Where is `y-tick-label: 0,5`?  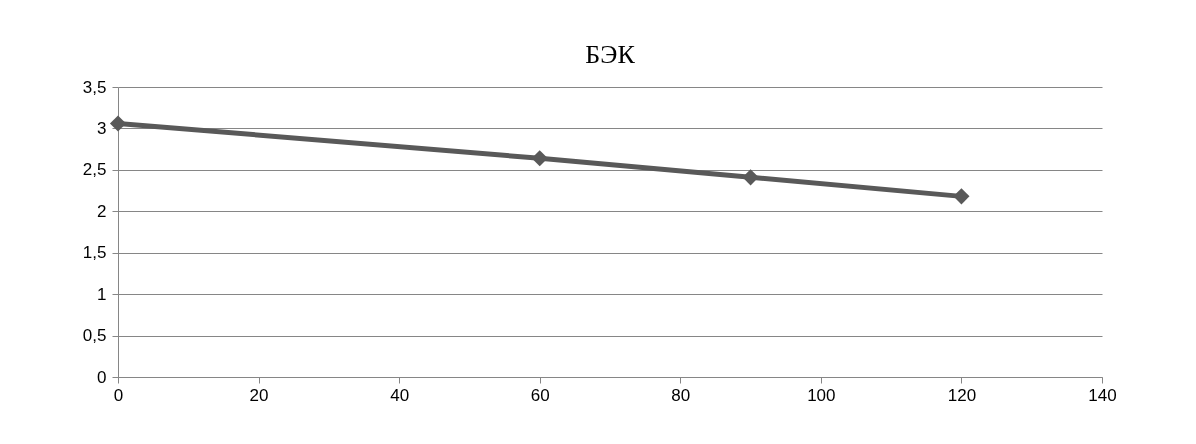 y-tick-label: 0,5 is located at coordinates (94, 336).